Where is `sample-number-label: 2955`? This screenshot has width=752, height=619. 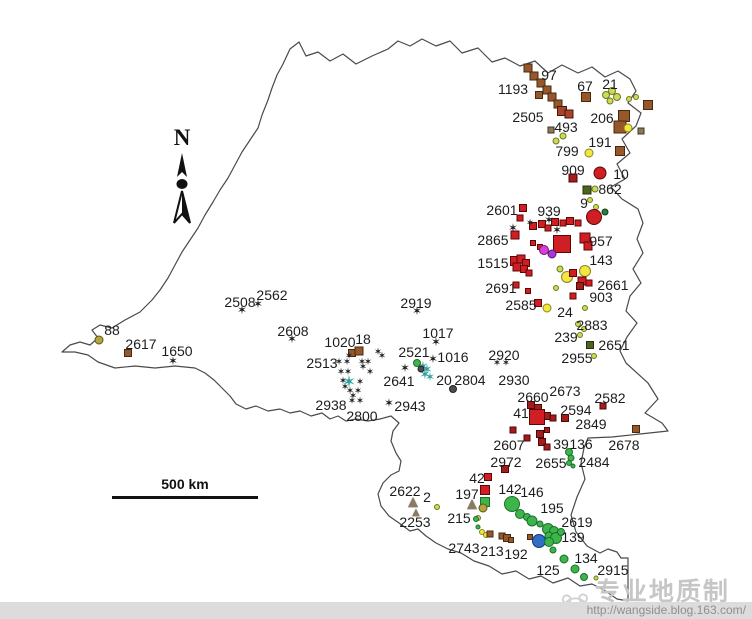 sample-number-label: 2955 is located at coordinates (577, 358).